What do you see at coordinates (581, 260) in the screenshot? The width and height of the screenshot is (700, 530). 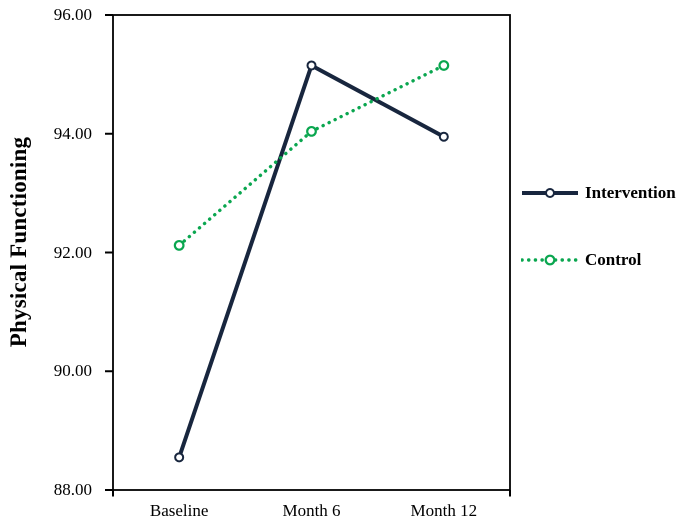 I see `legend-item-control: Control` at bounding box center [581, 260].